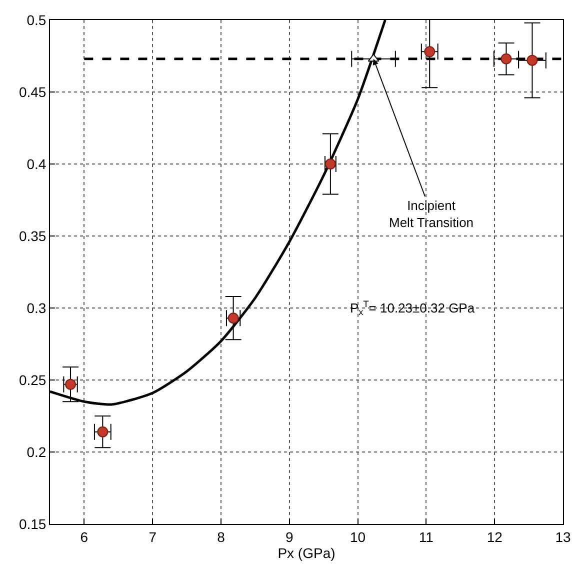 The image size is (583, 571). I want to click on y-tick-label: 0.2, so click(36, 452).